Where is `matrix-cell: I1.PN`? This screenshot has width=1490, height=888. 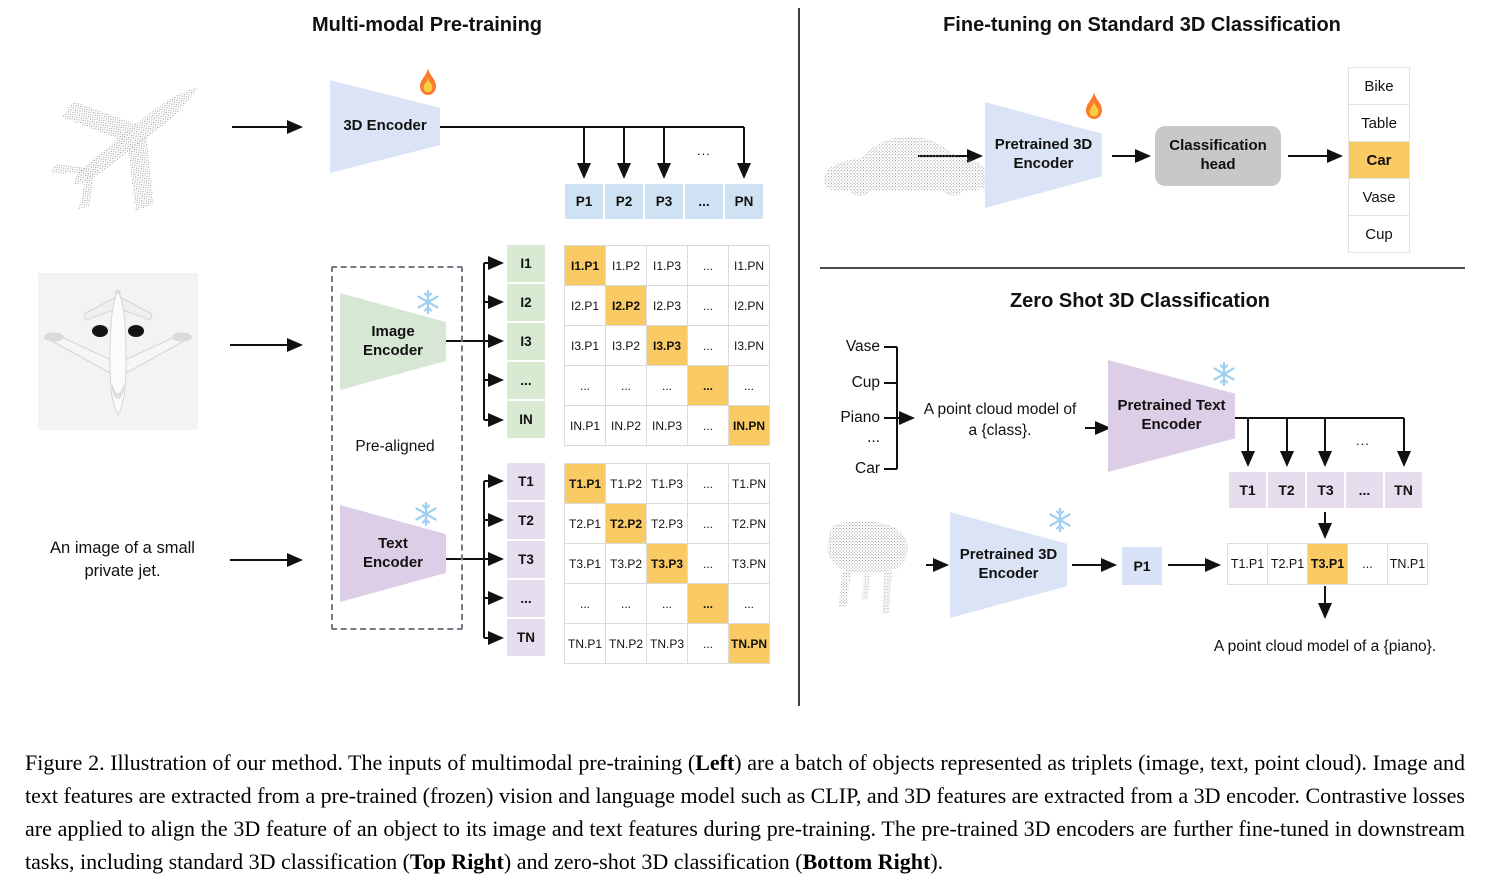 matrix-cell: I1.PN is located at coordinates (749, 265).